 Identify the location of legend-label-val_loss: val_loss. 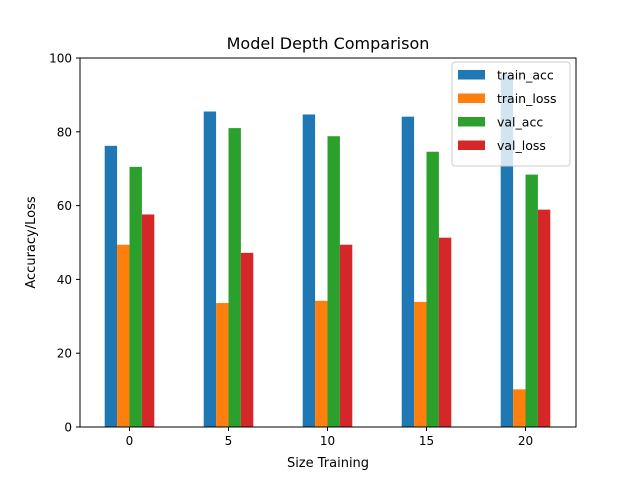
(521, 145).